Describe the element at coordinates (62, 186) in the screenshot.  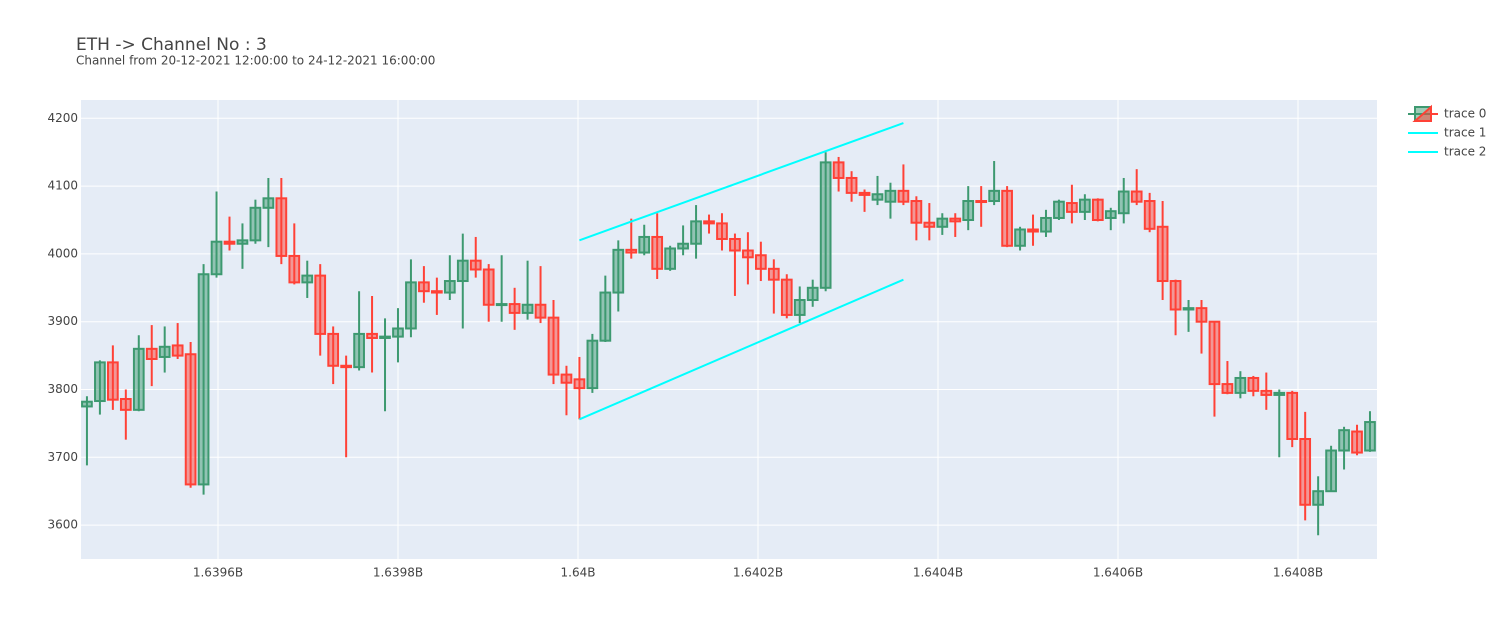
I see `y-tick-label: 4100` at that location.